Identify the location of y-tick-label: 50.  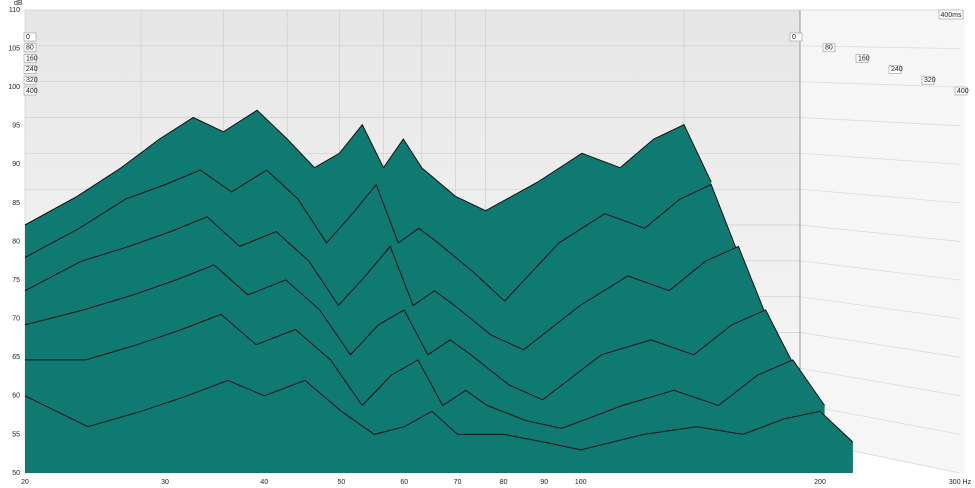
(16, 473).